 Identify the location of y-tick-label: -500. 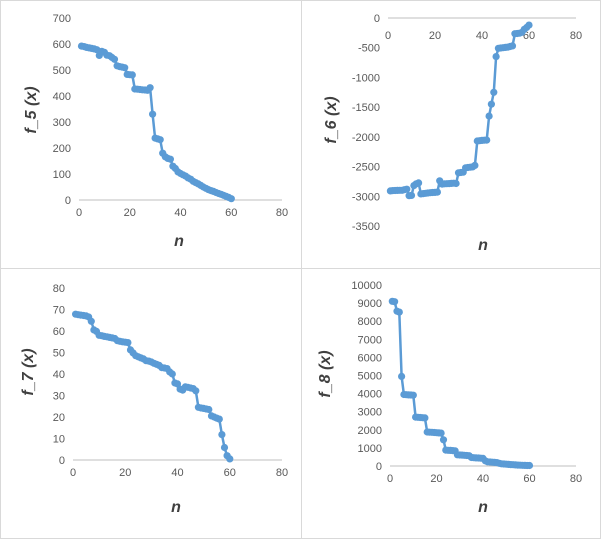
(369, 49).